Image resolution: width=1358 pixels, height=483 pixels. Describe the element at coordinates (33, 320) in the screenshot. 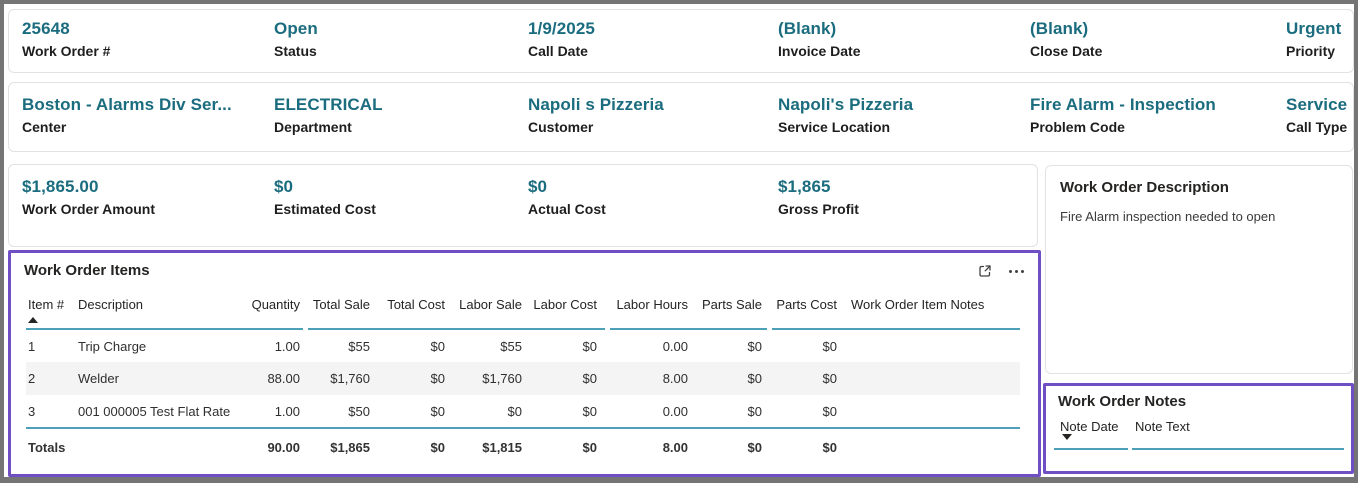

I see `sort-ascending-icon` at that location.